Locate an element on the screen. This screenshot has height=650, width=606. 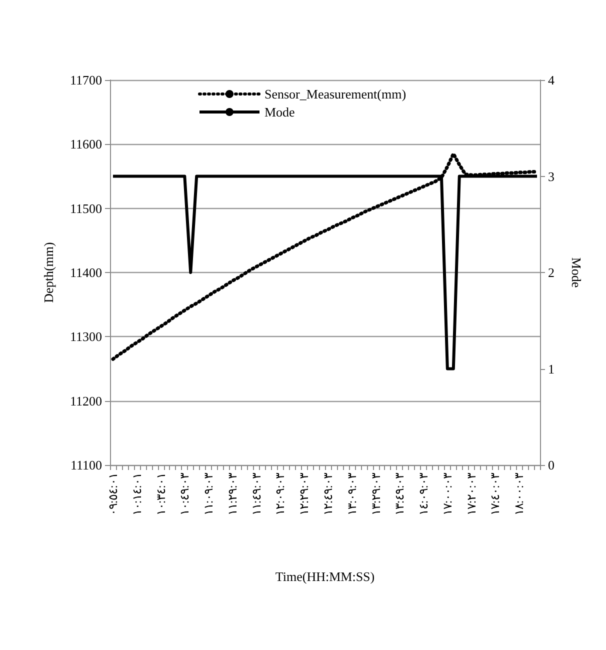
y-axis-title: Depth(mm) is located at coordinates (48, 272).